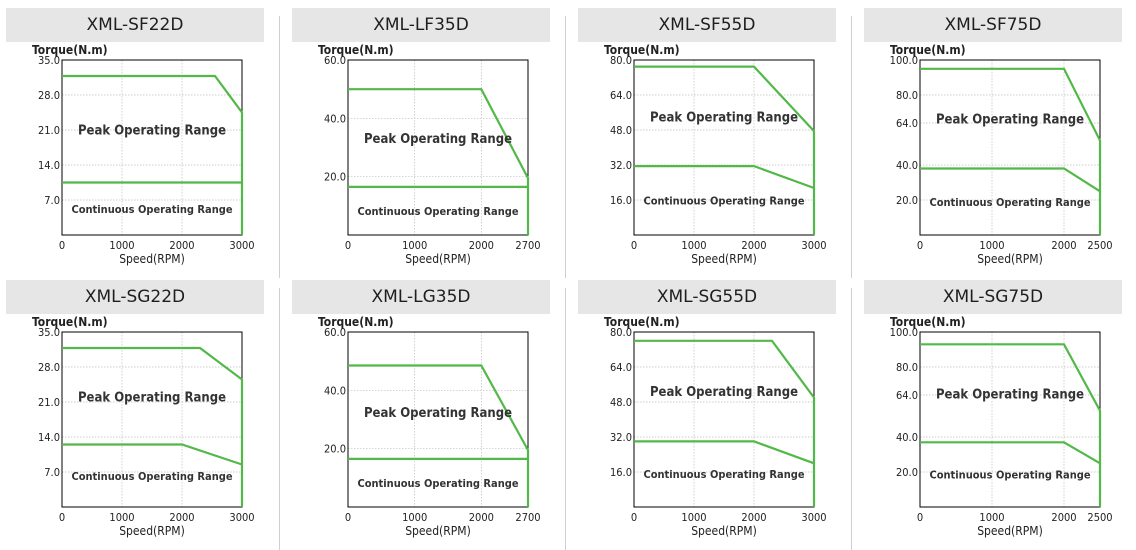  What do you see at coordinates (707, 297) in the screenshot?
I see `chart-title: XML-SG55D` at bounding box center [707, 297].